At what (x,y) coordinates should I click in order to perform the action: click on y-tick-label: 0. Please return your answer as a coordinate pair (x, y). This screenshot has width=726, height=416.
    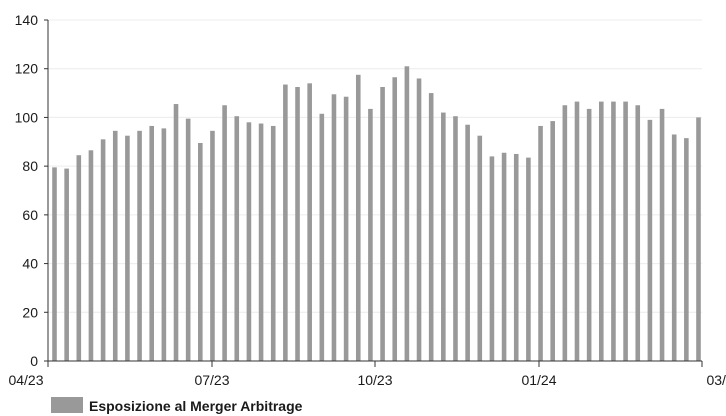
    Looking at the image, I should click on (34, 361).